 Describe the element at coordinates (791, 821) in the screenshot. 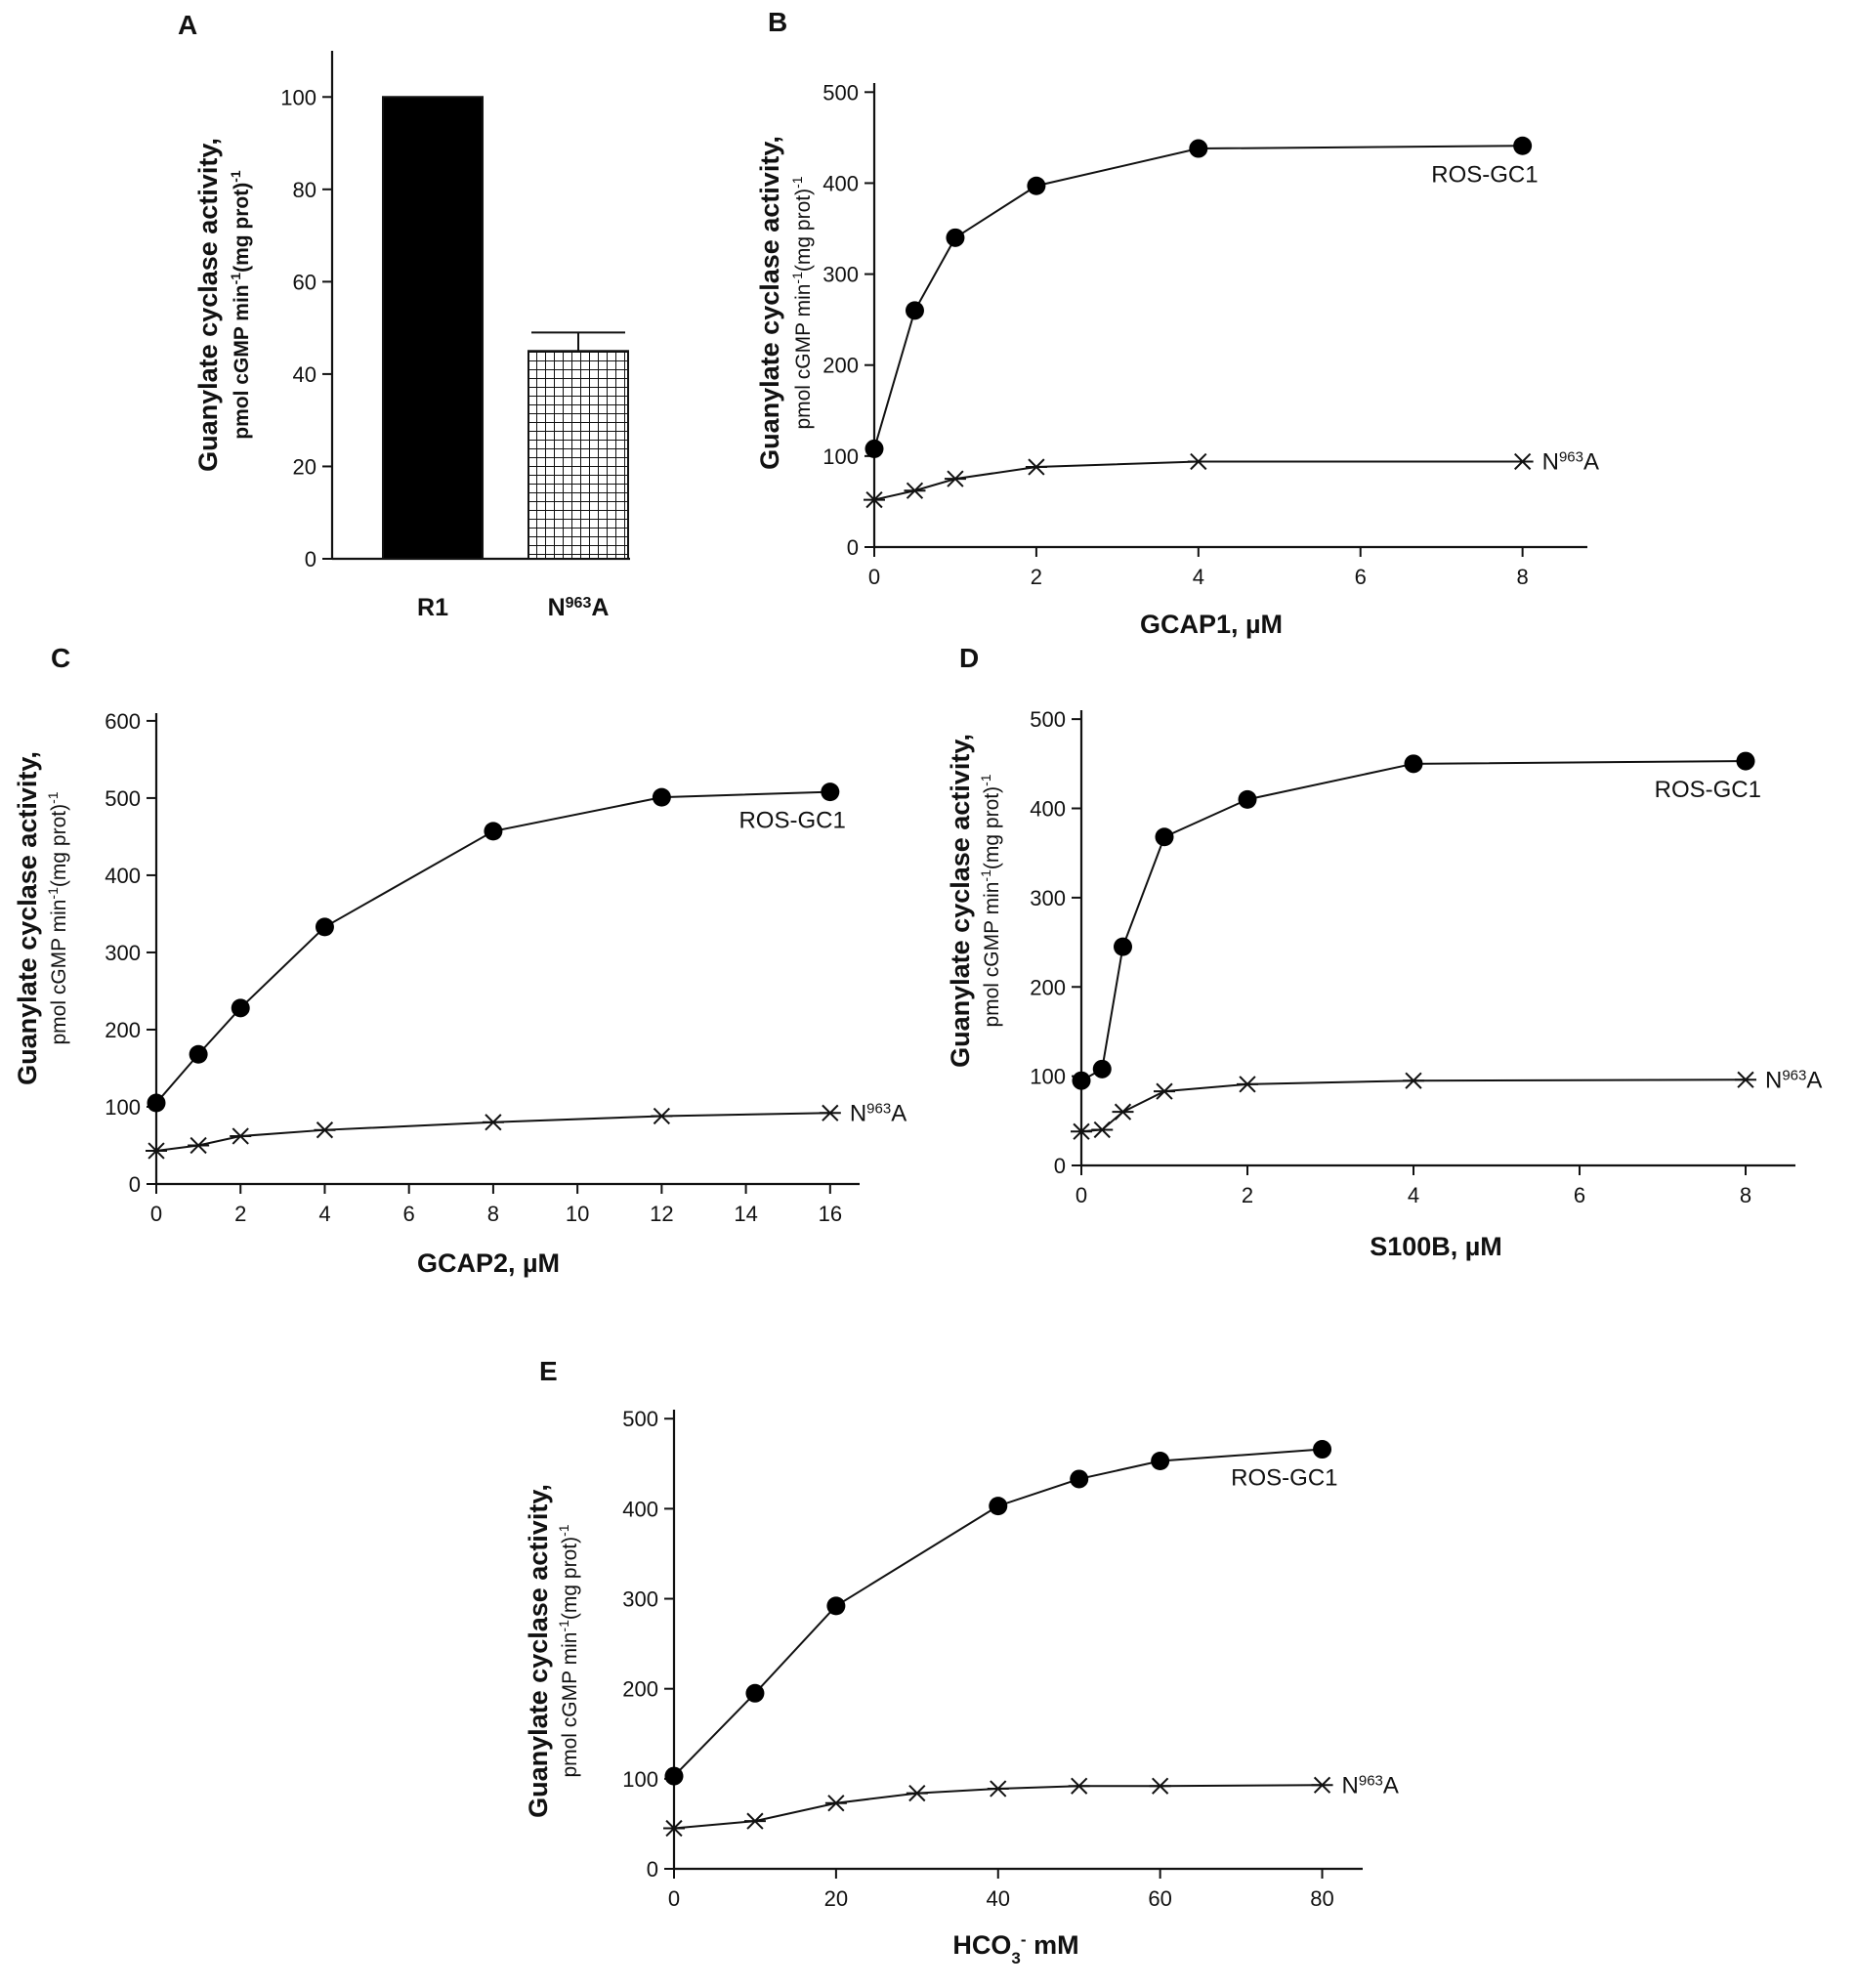

I see `series-label: ROS-GC1` at that location.